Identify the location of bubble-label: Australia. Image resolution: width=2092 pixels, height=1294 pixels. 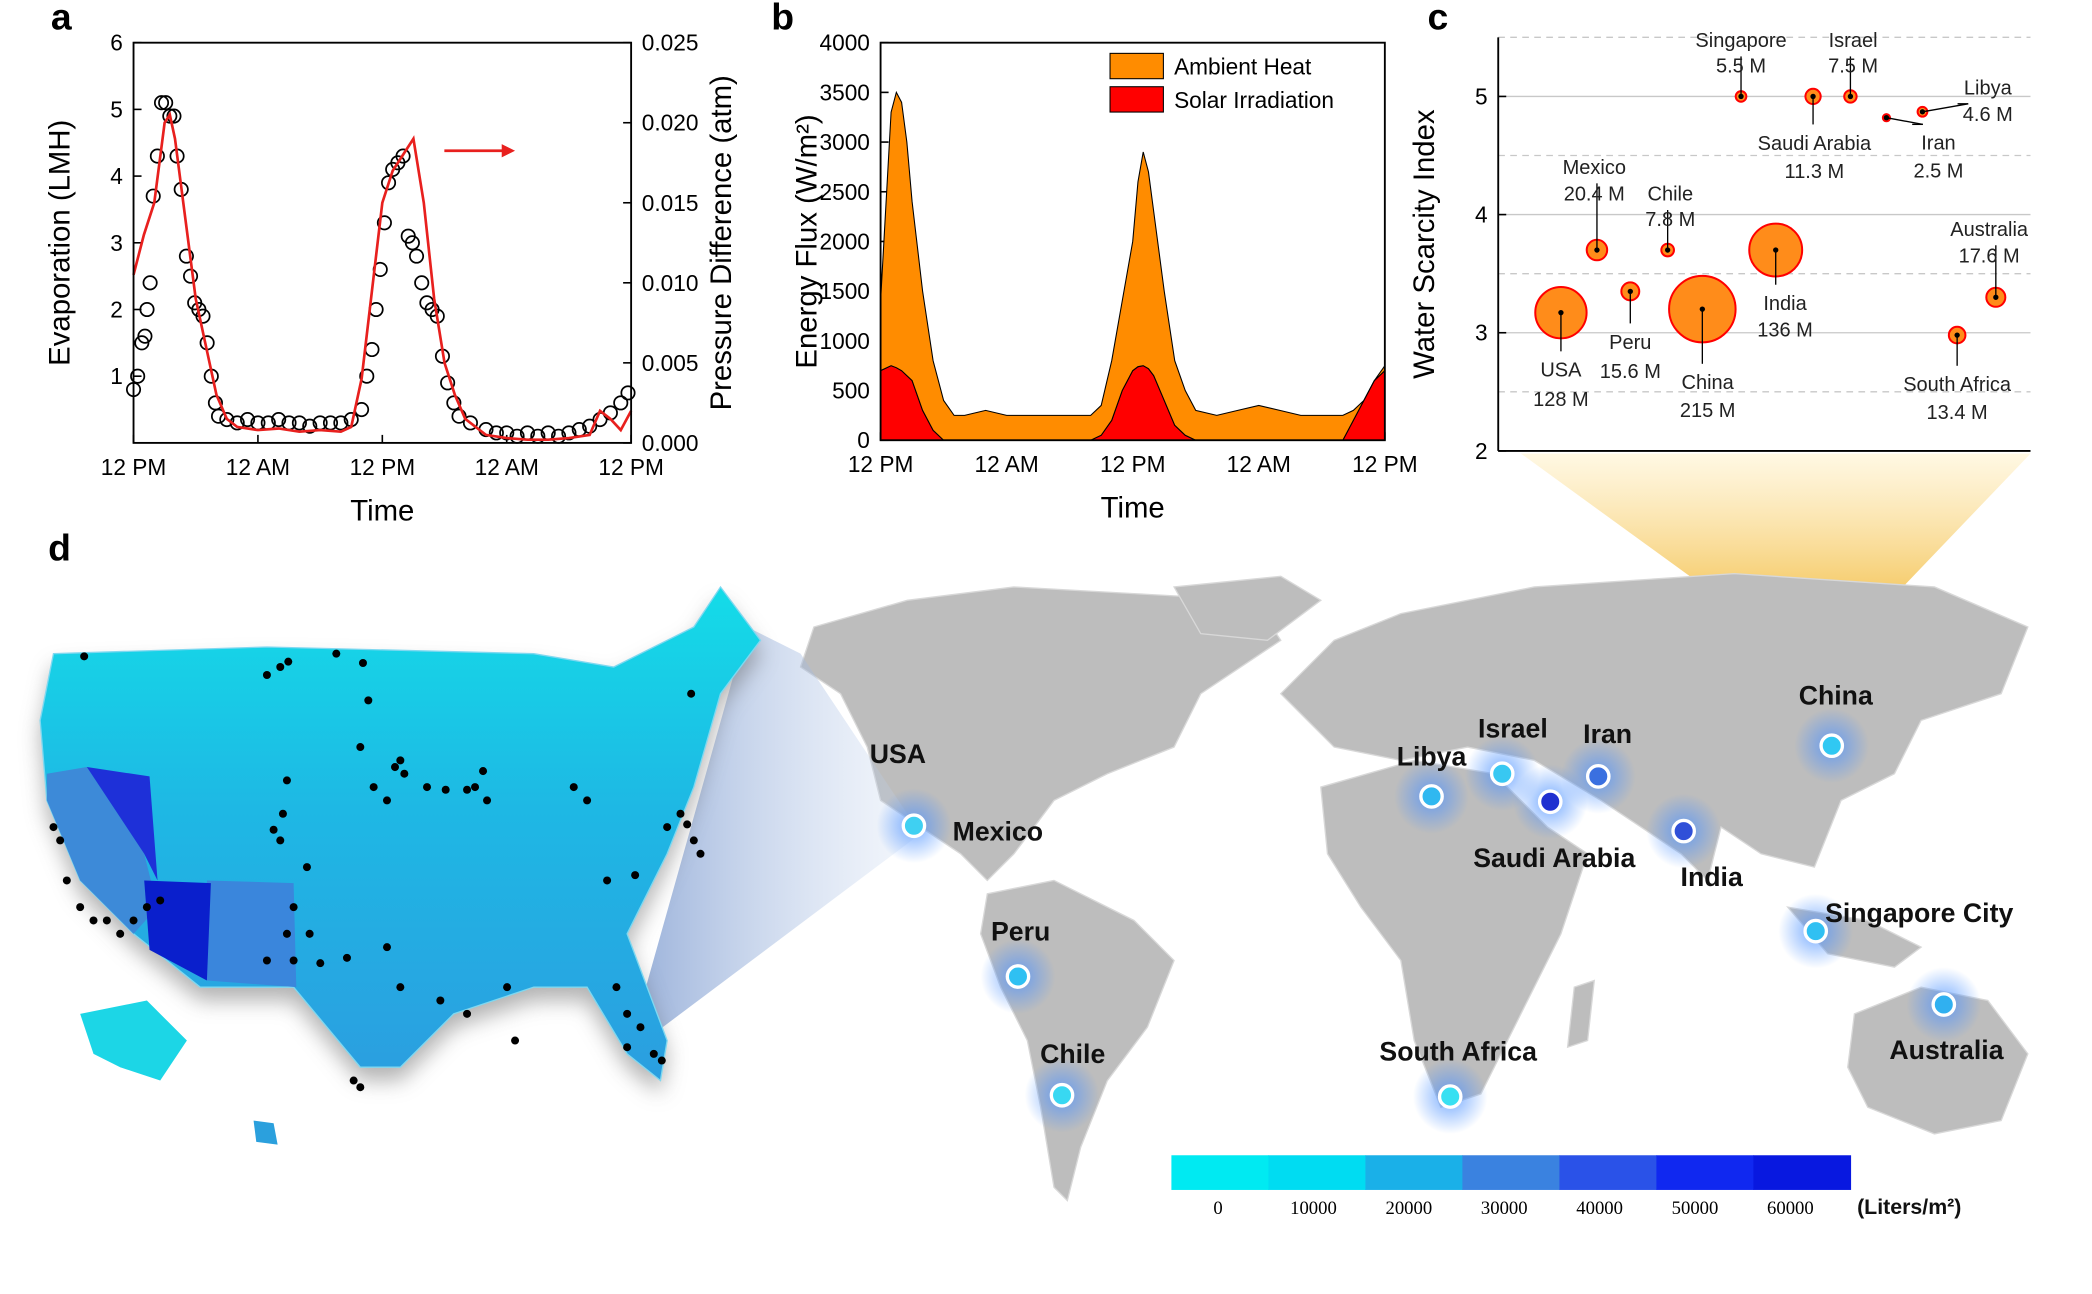
(1989, 230).